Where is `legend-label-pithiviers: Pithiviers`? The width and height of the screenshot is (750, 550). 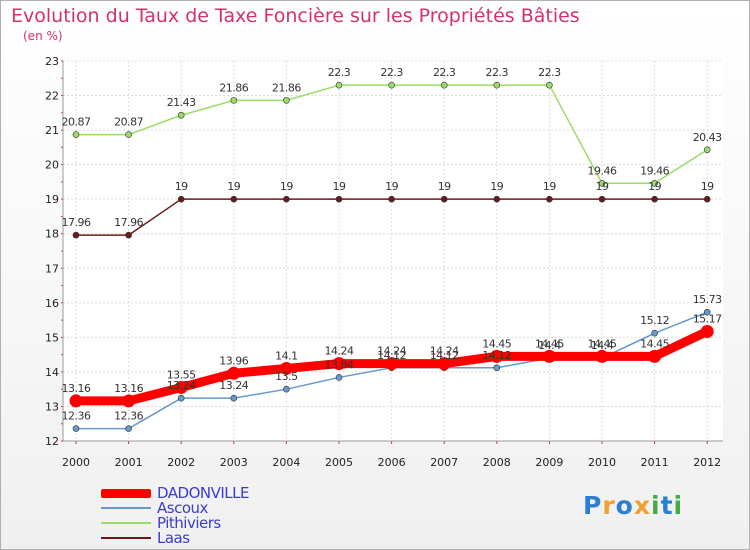 legend-label-pithiviers: Pithiviers is located at coordinates (189, 523).